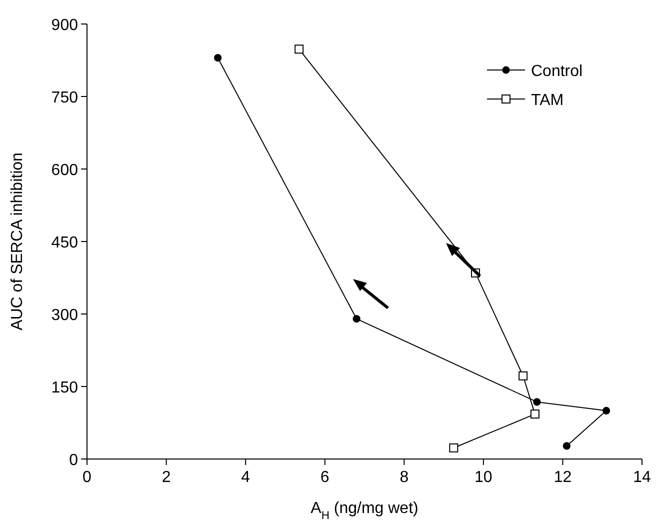  Describe the element at coordinates (557, 71) in the screenshot. I see `legend-label: Control` at that location.